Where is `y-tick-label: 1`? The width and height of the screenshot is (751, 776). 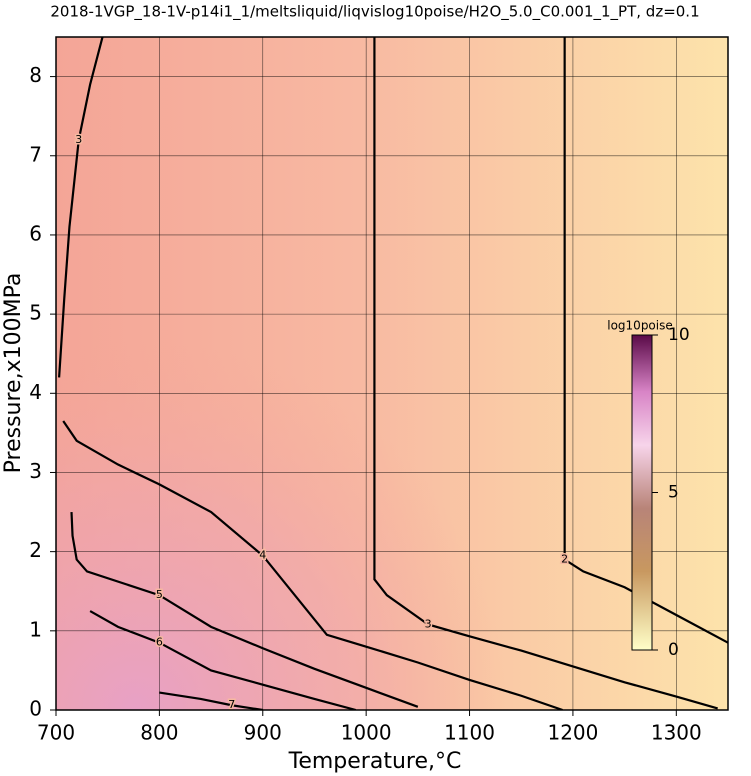 y-tick-label: 1 is located at coordinates (35, 629).